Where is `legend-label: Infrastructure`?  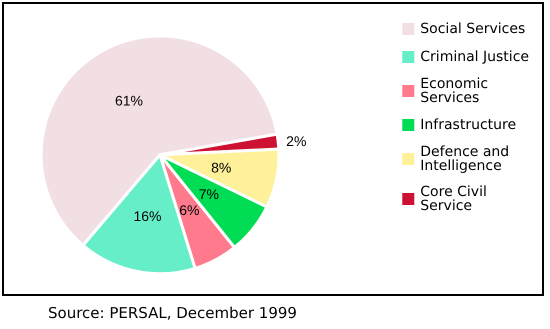 legend-label: Infrastructure is located at coordinates (468, 125).